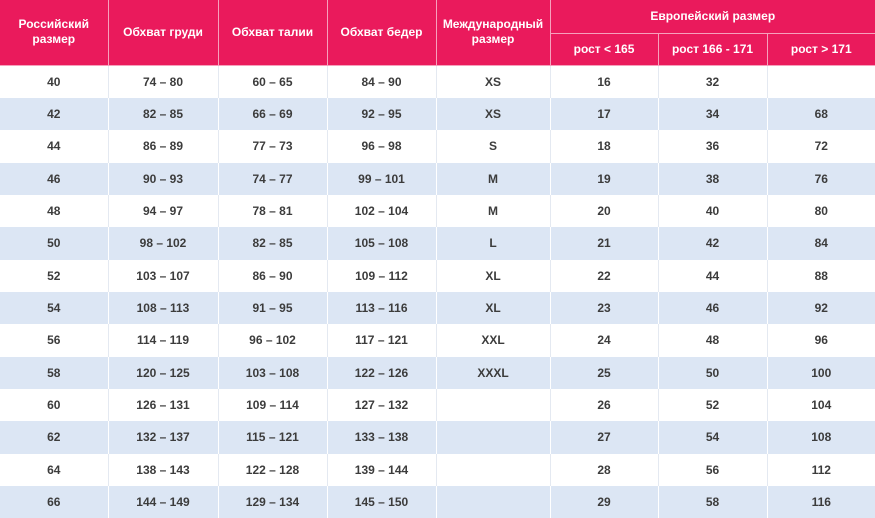  What do you see at coordinates (273, 437) in the screenshot?
I see `table-cell: 115 – 121` at bounding box center [273, 437].